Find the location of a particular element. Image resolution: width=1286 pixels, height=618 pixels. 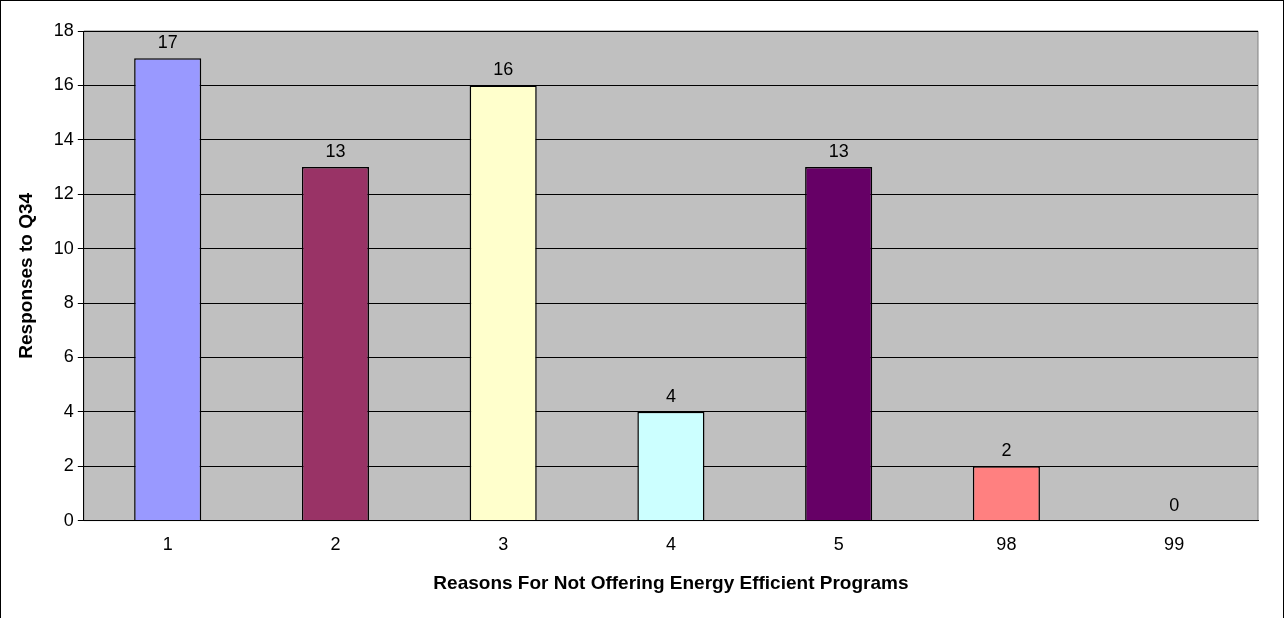

y-tick-label: 2 is located at coordinates (68, 465).